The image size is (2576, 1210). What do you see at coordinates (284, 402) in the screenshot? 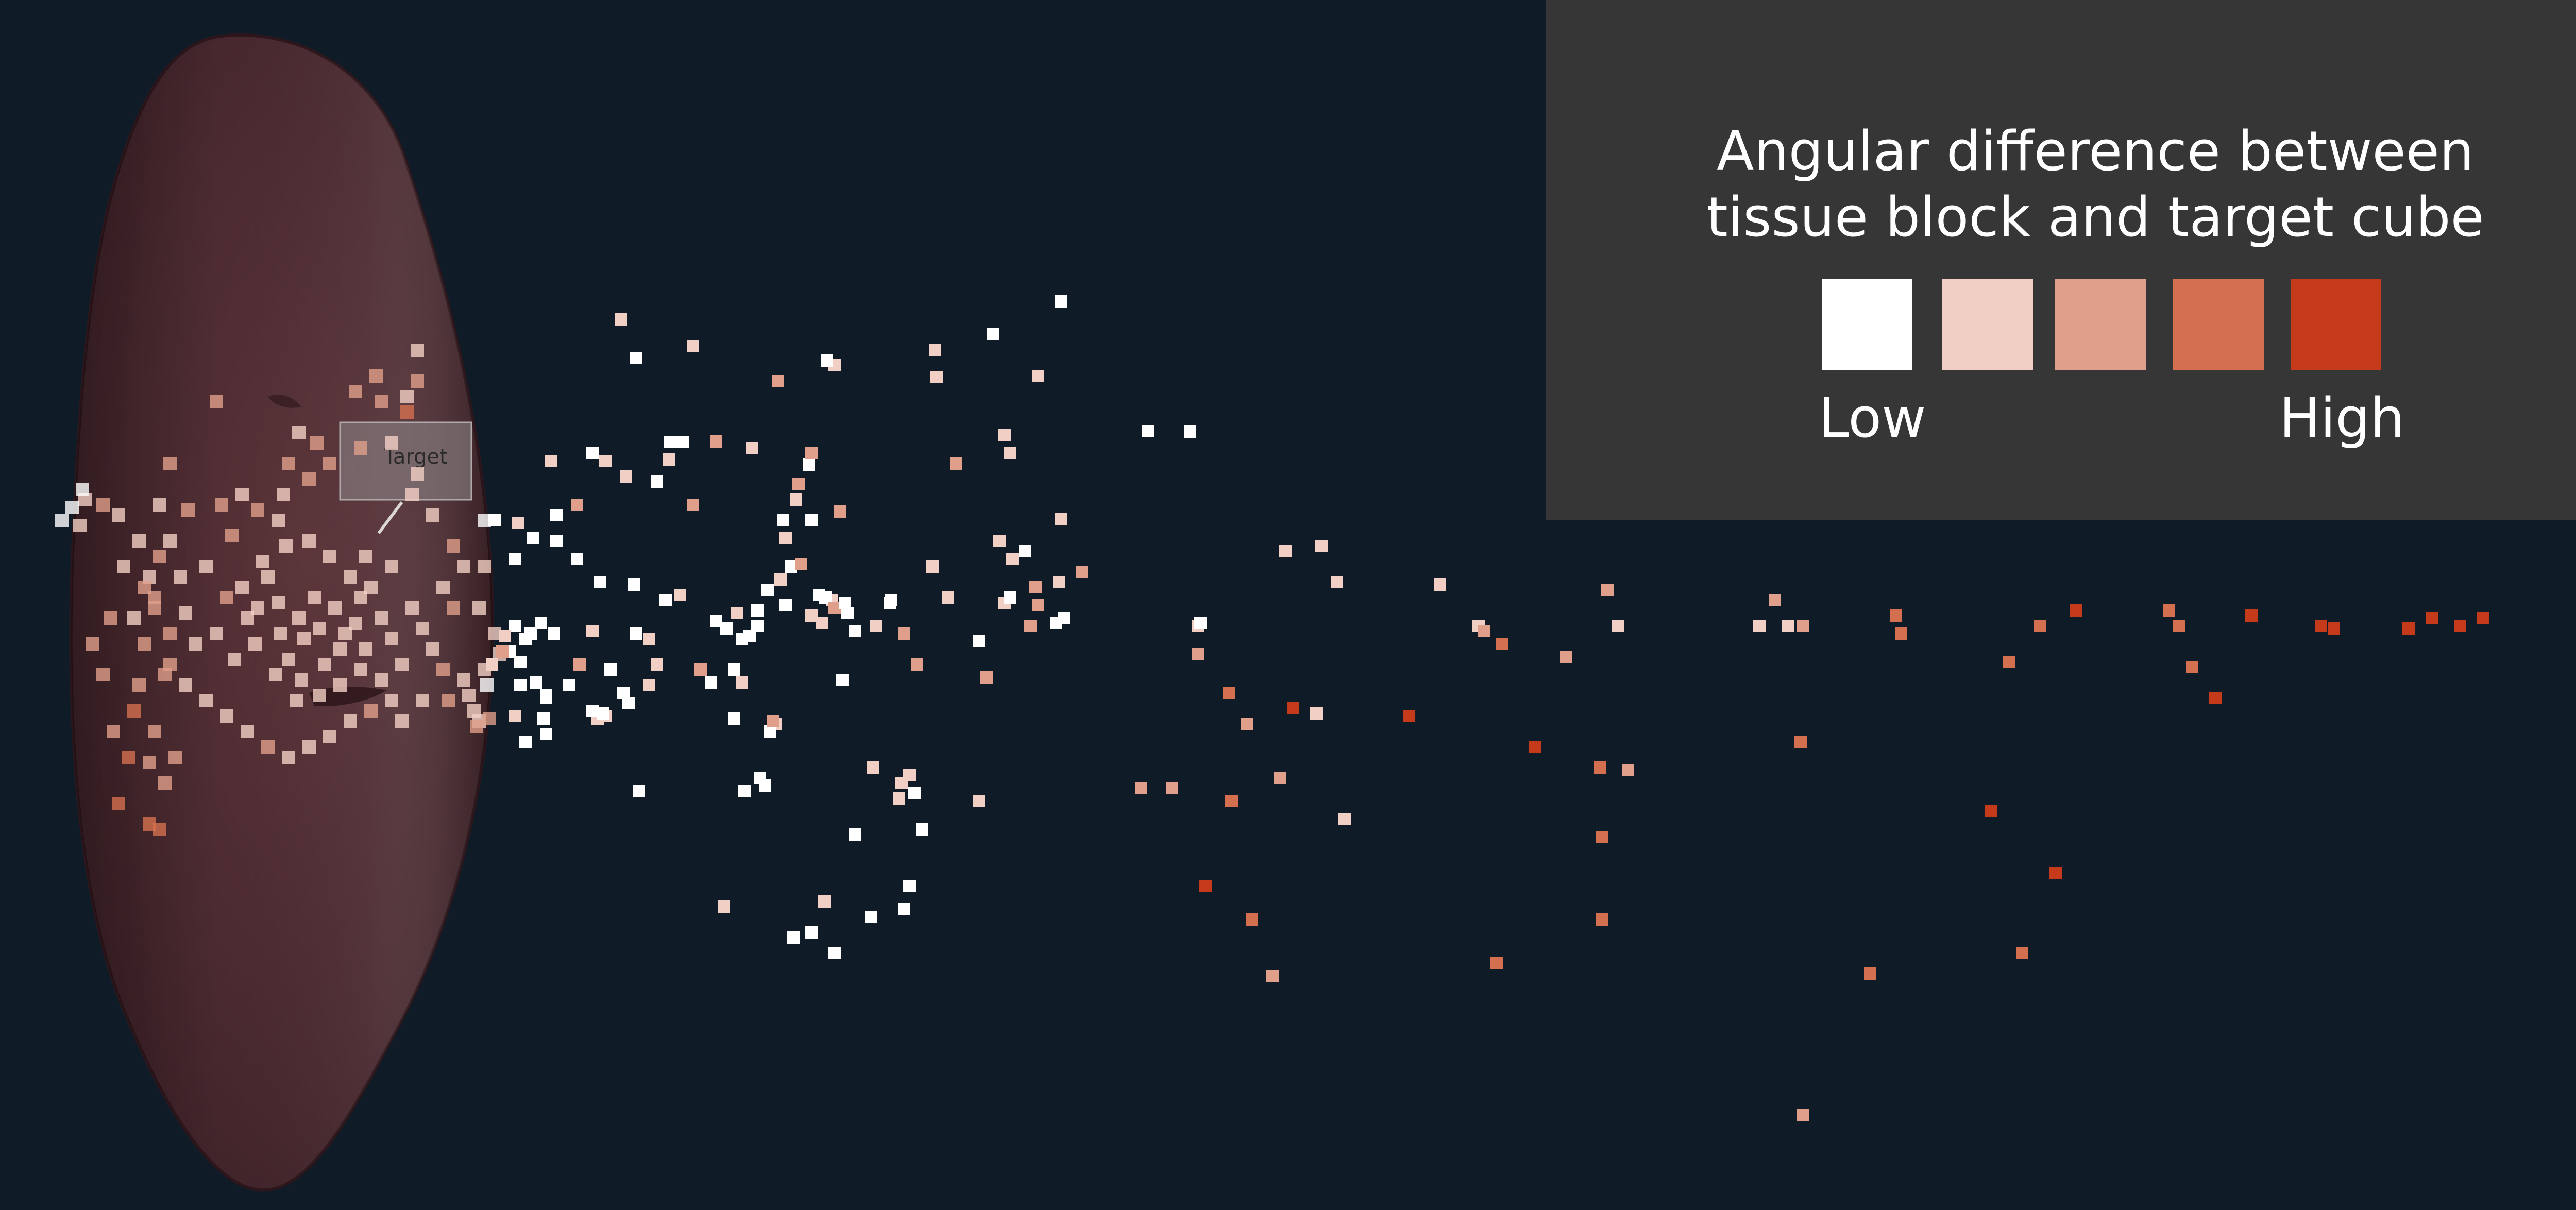
I see `organ-notch-mark` at bounding box center [284, 402].